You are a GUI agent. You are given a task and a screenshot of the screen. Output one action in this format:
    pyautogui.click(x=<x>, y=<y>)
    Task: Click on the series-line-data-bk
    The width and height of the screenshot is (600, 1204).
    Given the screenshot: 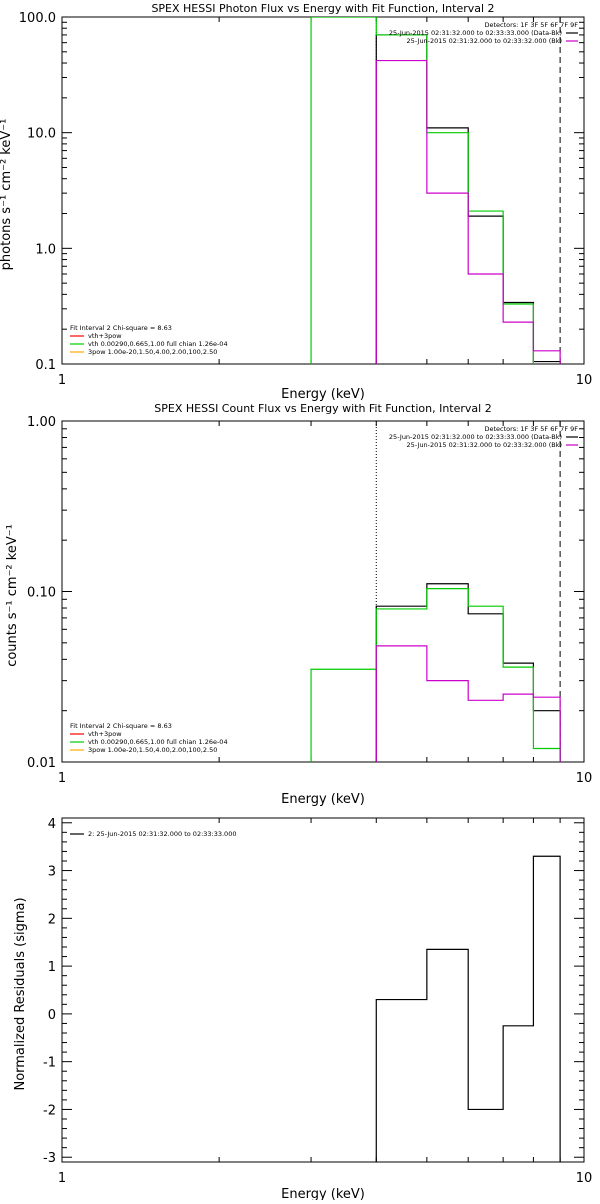 What is the action you would take?
    pyautogui.click(x=468, y=672)
    